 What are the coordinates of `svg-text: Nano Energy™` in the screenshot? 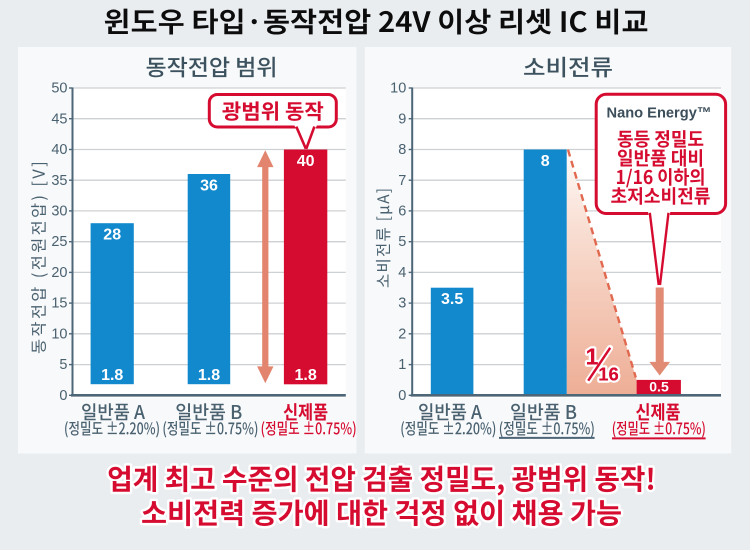 It's located at (659, 113).